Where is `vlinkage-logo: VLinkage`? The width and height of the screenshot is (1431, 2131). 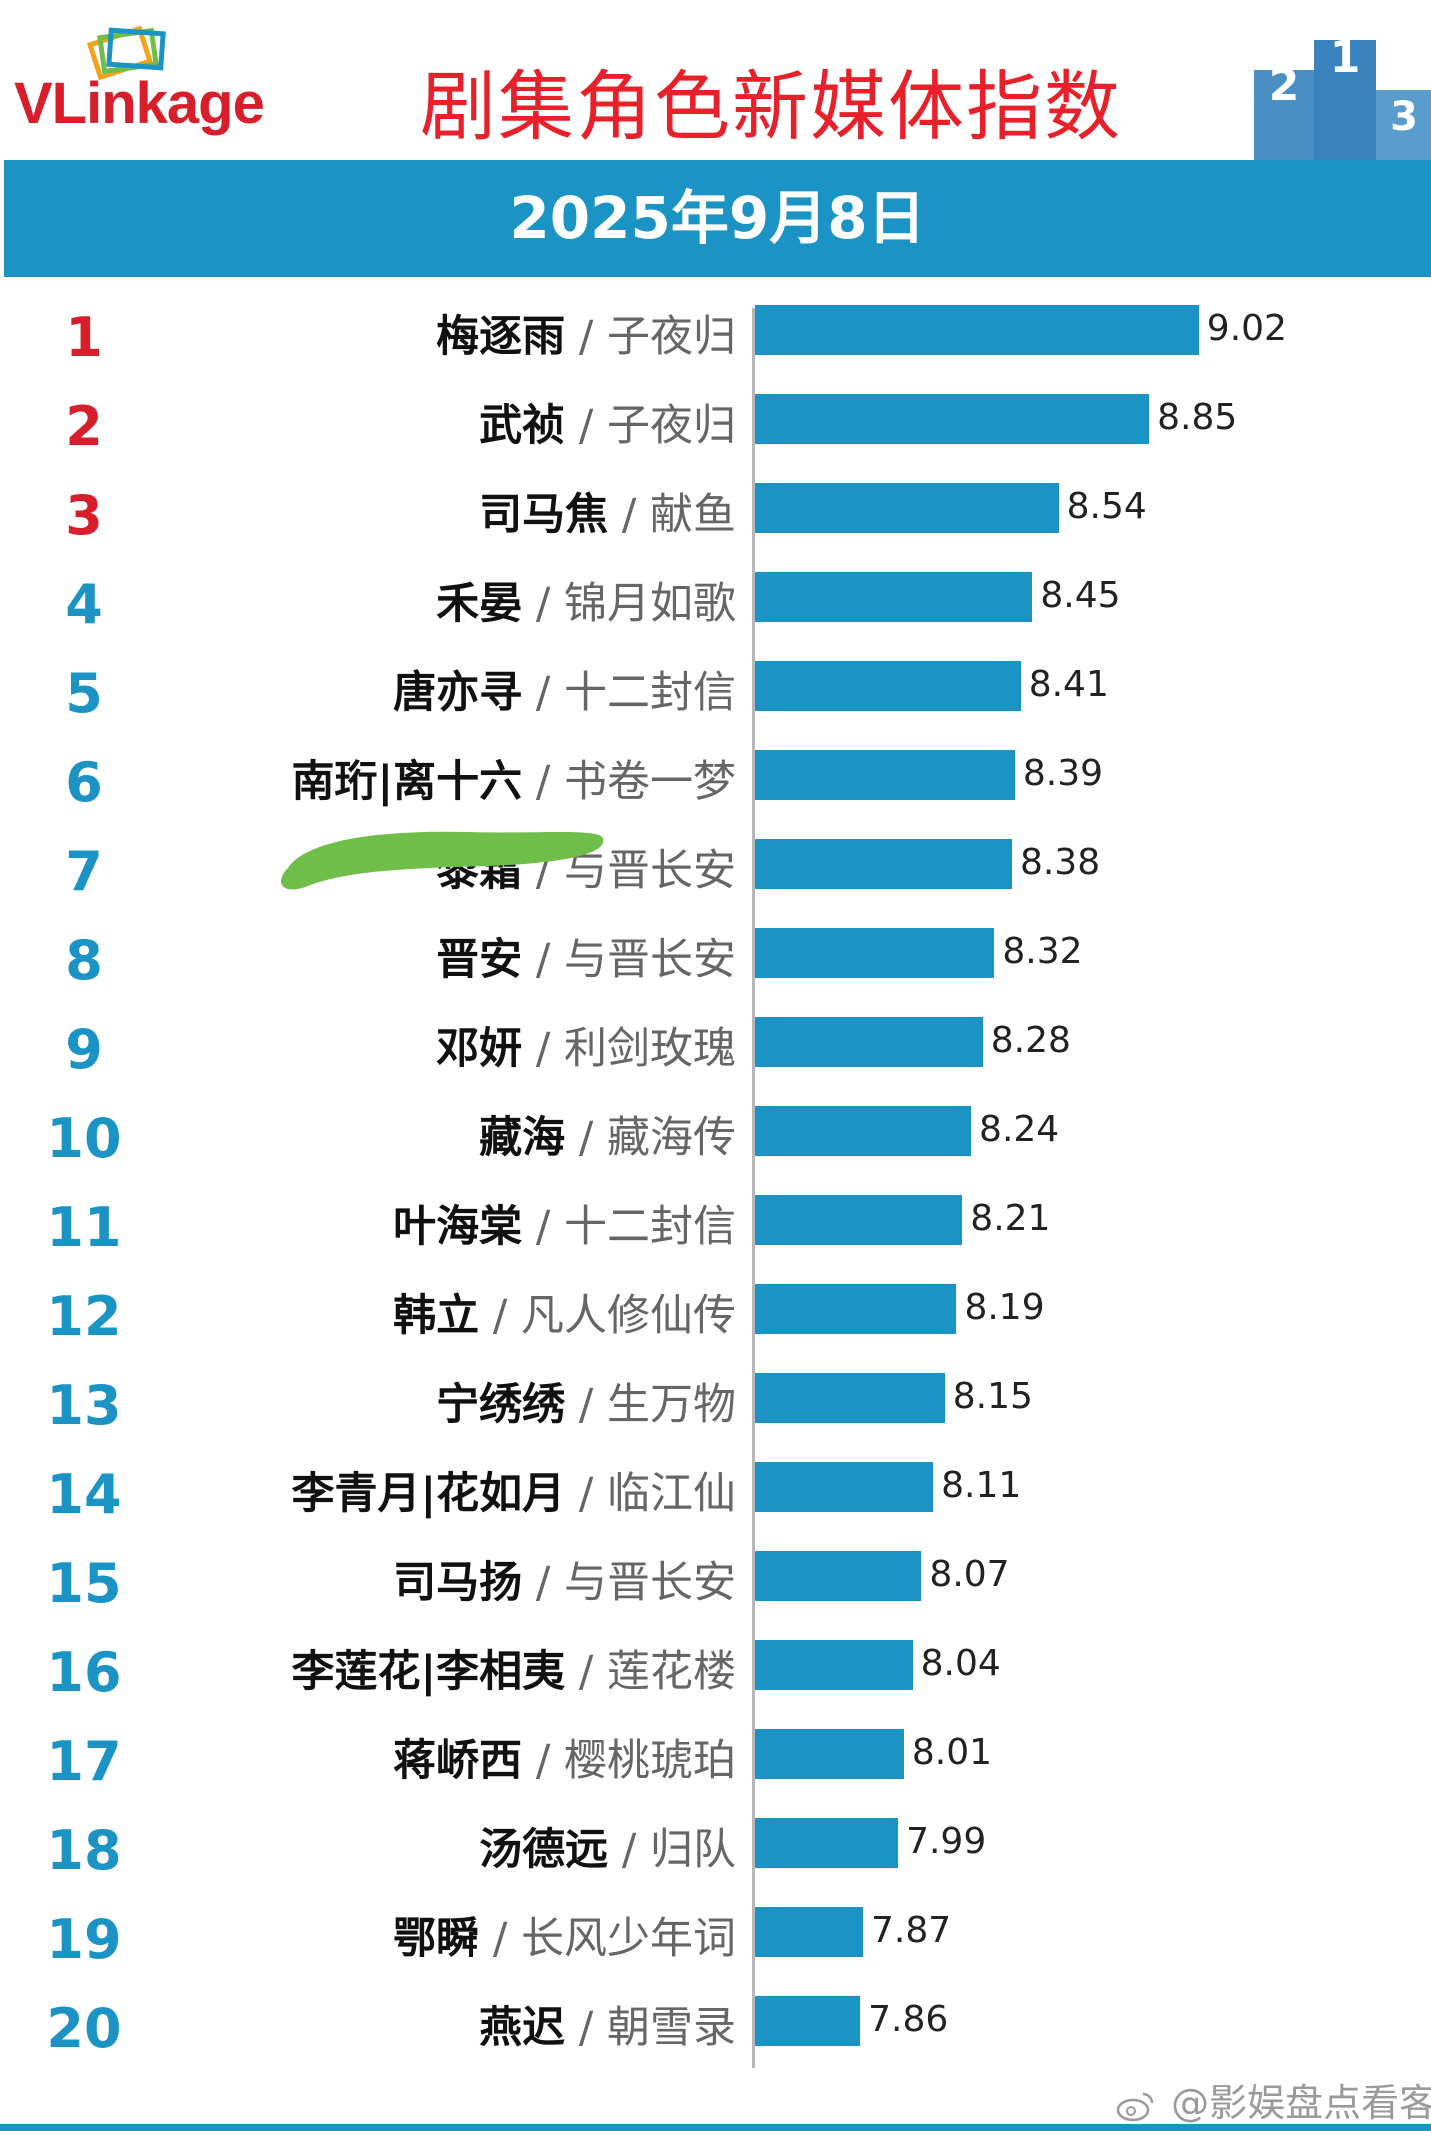 vlinkage-logo: VLinkage is located at coordinates (164, 79).